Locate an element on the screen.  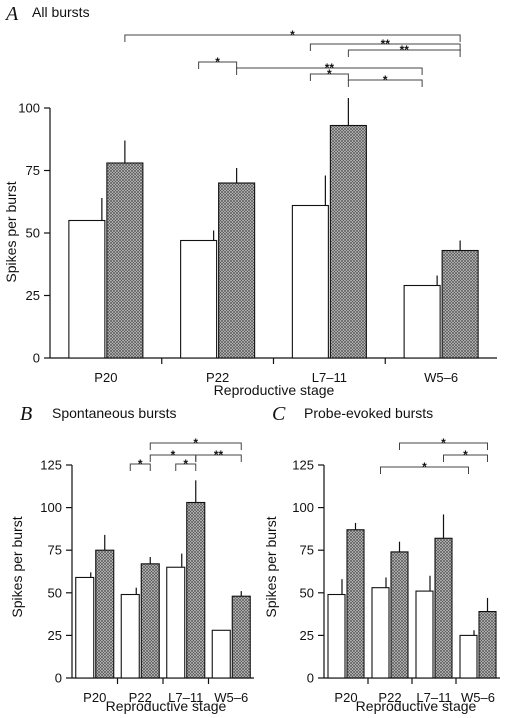
panel-b-y-axis-label: Spikes per burst is located at coordinates (17, 566).